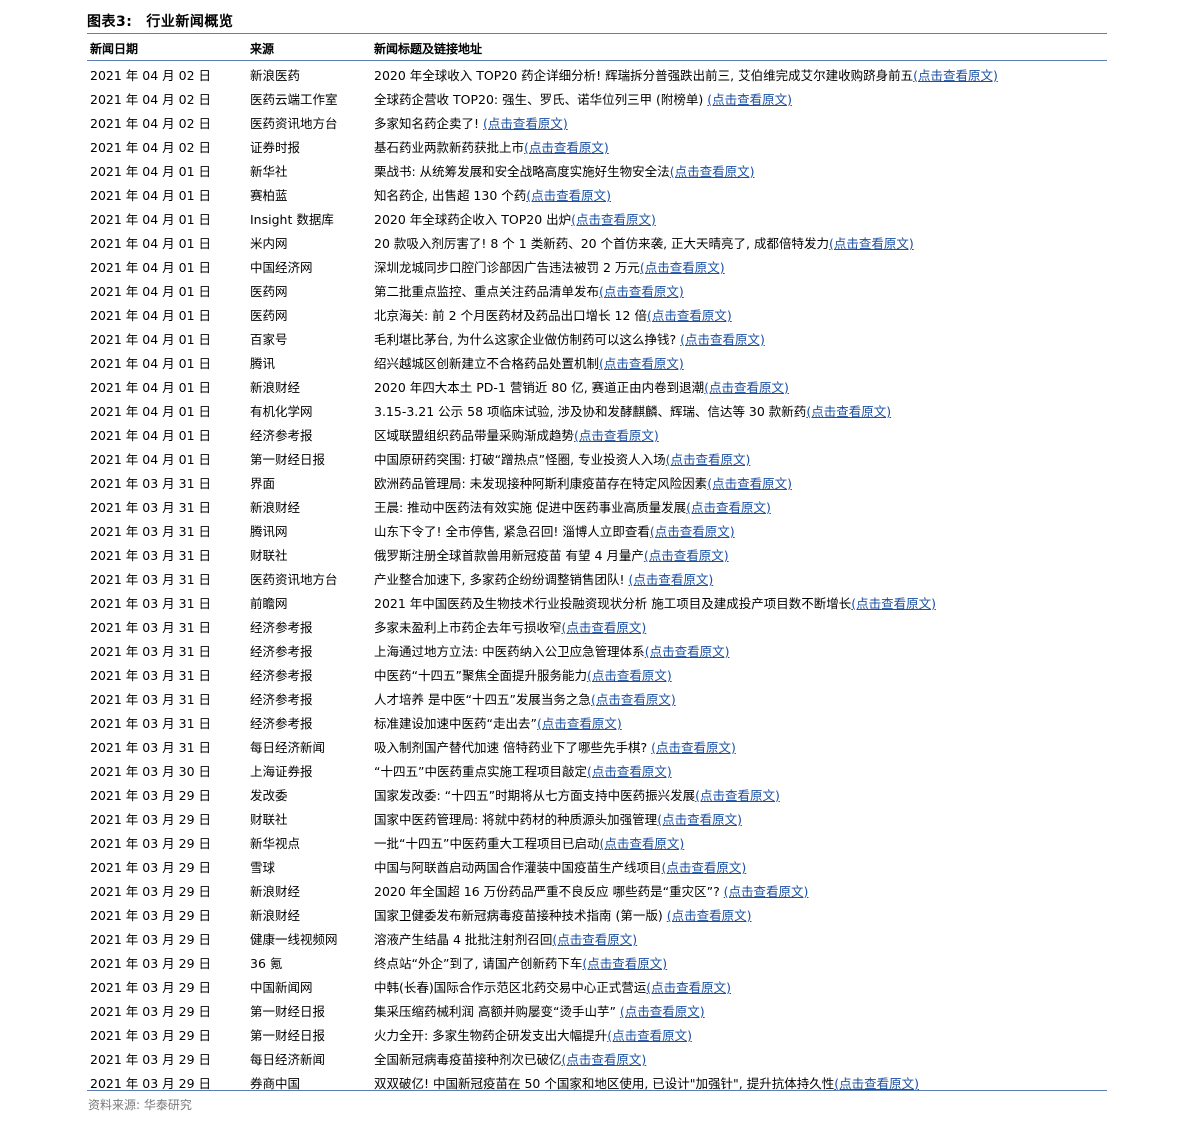  I want to click on news-title: 绍兴越城区创新建立不合格药品处置机制, so click(487, 363).